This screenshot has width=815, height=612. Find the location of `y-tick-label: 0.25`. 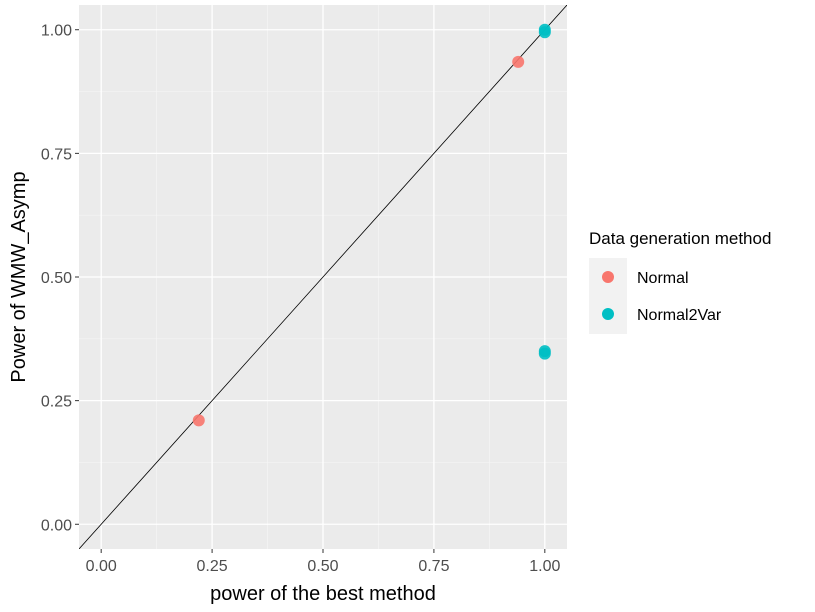

y-tick-label: 0.25 is located at coordinates (56, 402).